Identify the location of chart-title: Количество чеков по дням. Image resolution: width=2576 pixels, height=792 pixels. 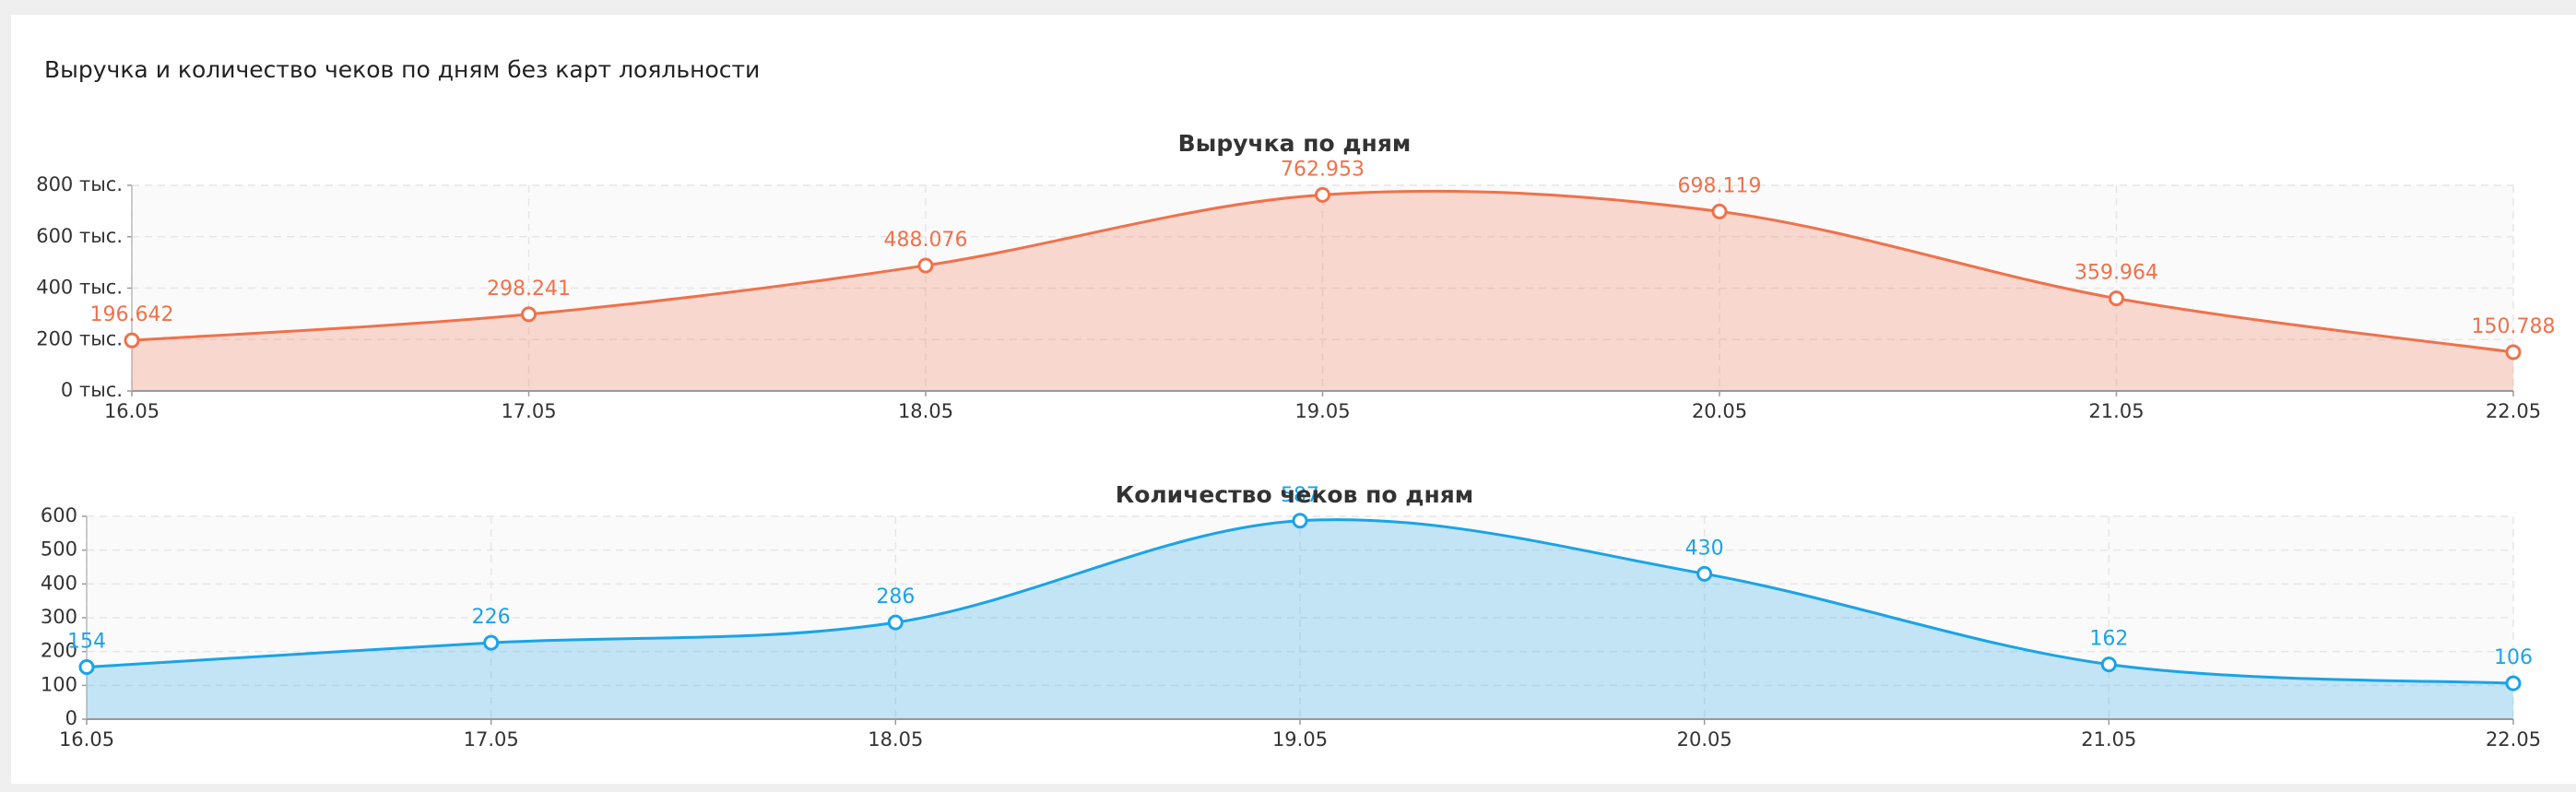
(1294, 494).